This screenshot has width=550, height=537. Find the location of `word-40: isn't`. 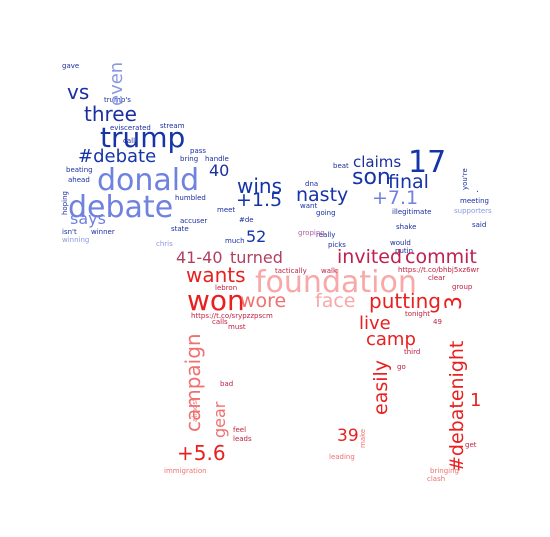

word-40: isn't is located at coordinates (69, 232).